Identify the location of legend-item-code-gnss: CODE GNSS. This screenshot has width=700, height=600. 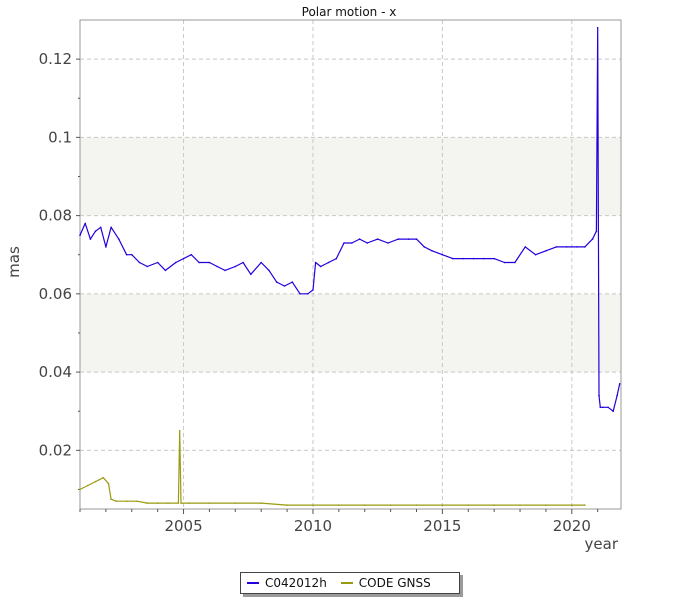
(385, 583).